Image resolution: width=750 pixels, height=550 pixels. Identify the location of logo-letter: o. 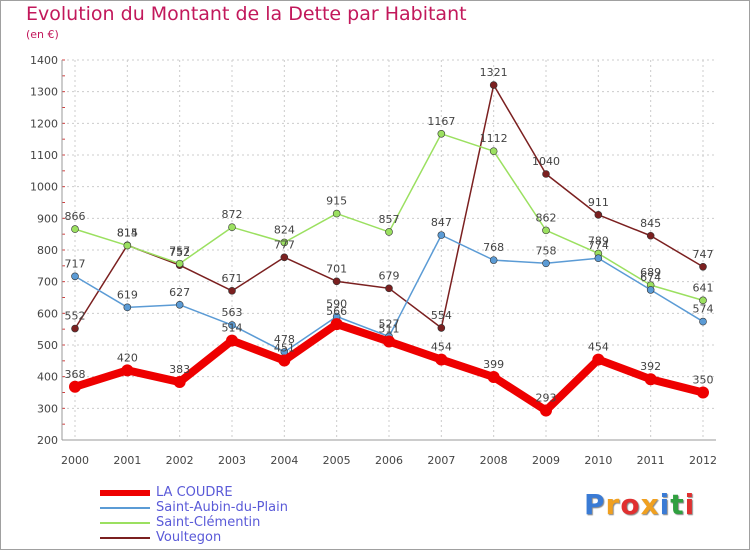
(630, 504).